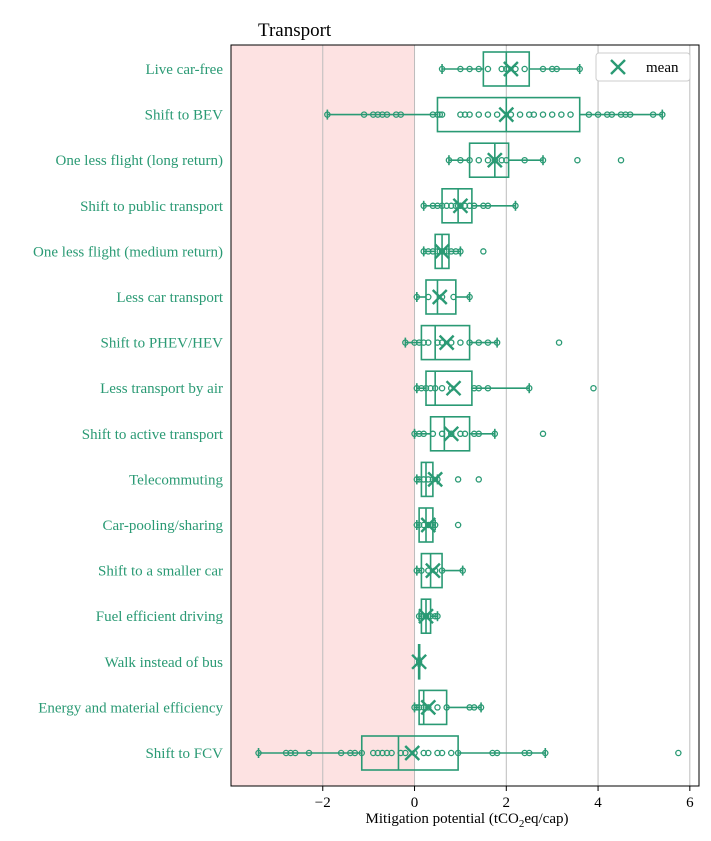 The height and width of the screenshot is (841, 711). What do you see at coordinates (160, 617) in the screenshot?
I see `category-label: Fuel efficient driving` at bounding box center [160, 617].